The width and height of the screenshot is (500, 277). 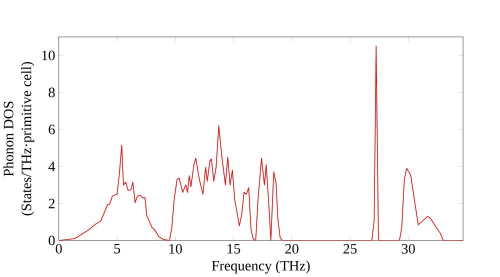 What do you see at coordinates (291, 249) in the screenshot?
I see `x-tick-label: 20` at bounding box center [291, 249].